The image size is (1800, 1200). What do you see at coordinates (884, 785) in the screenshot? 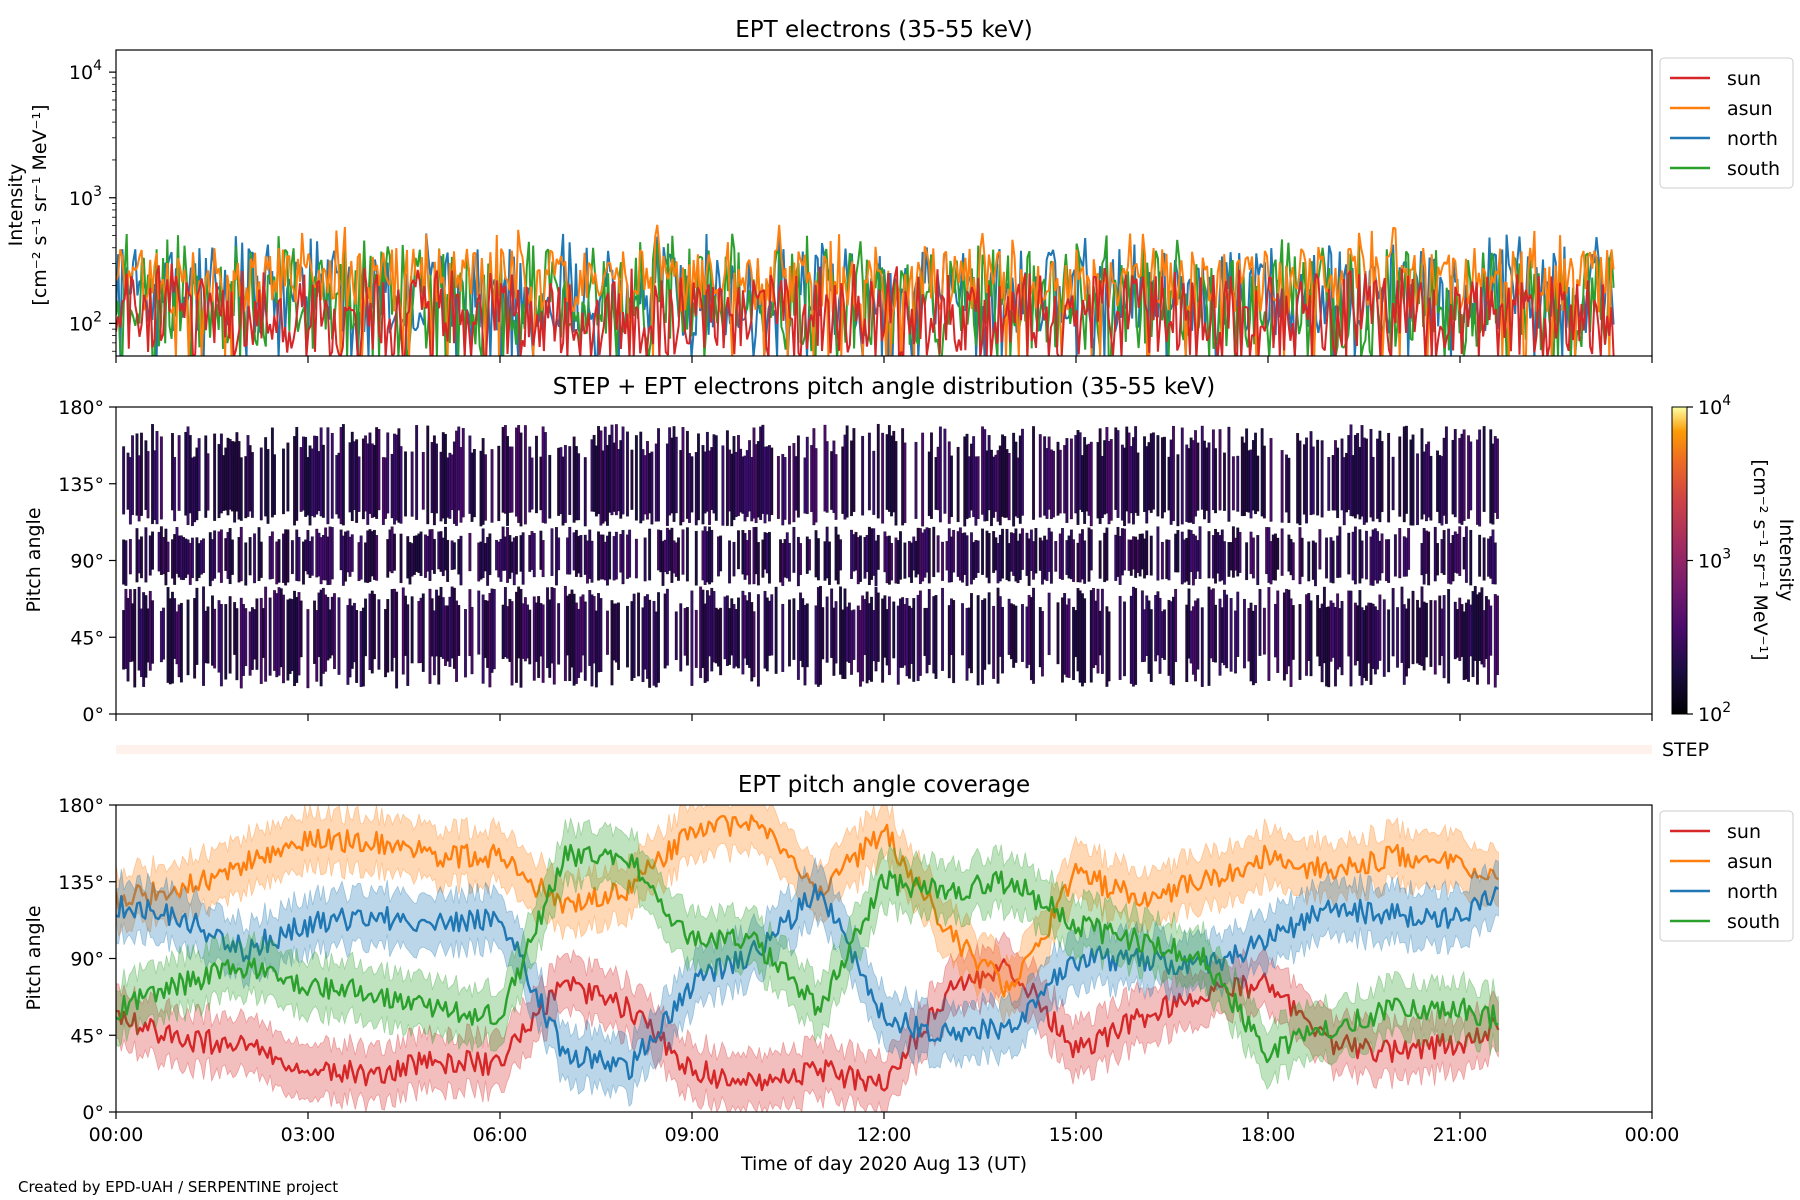
I see `panel-coverage-title: EPT pitch angle coverage` at bounding box center [884, 785].